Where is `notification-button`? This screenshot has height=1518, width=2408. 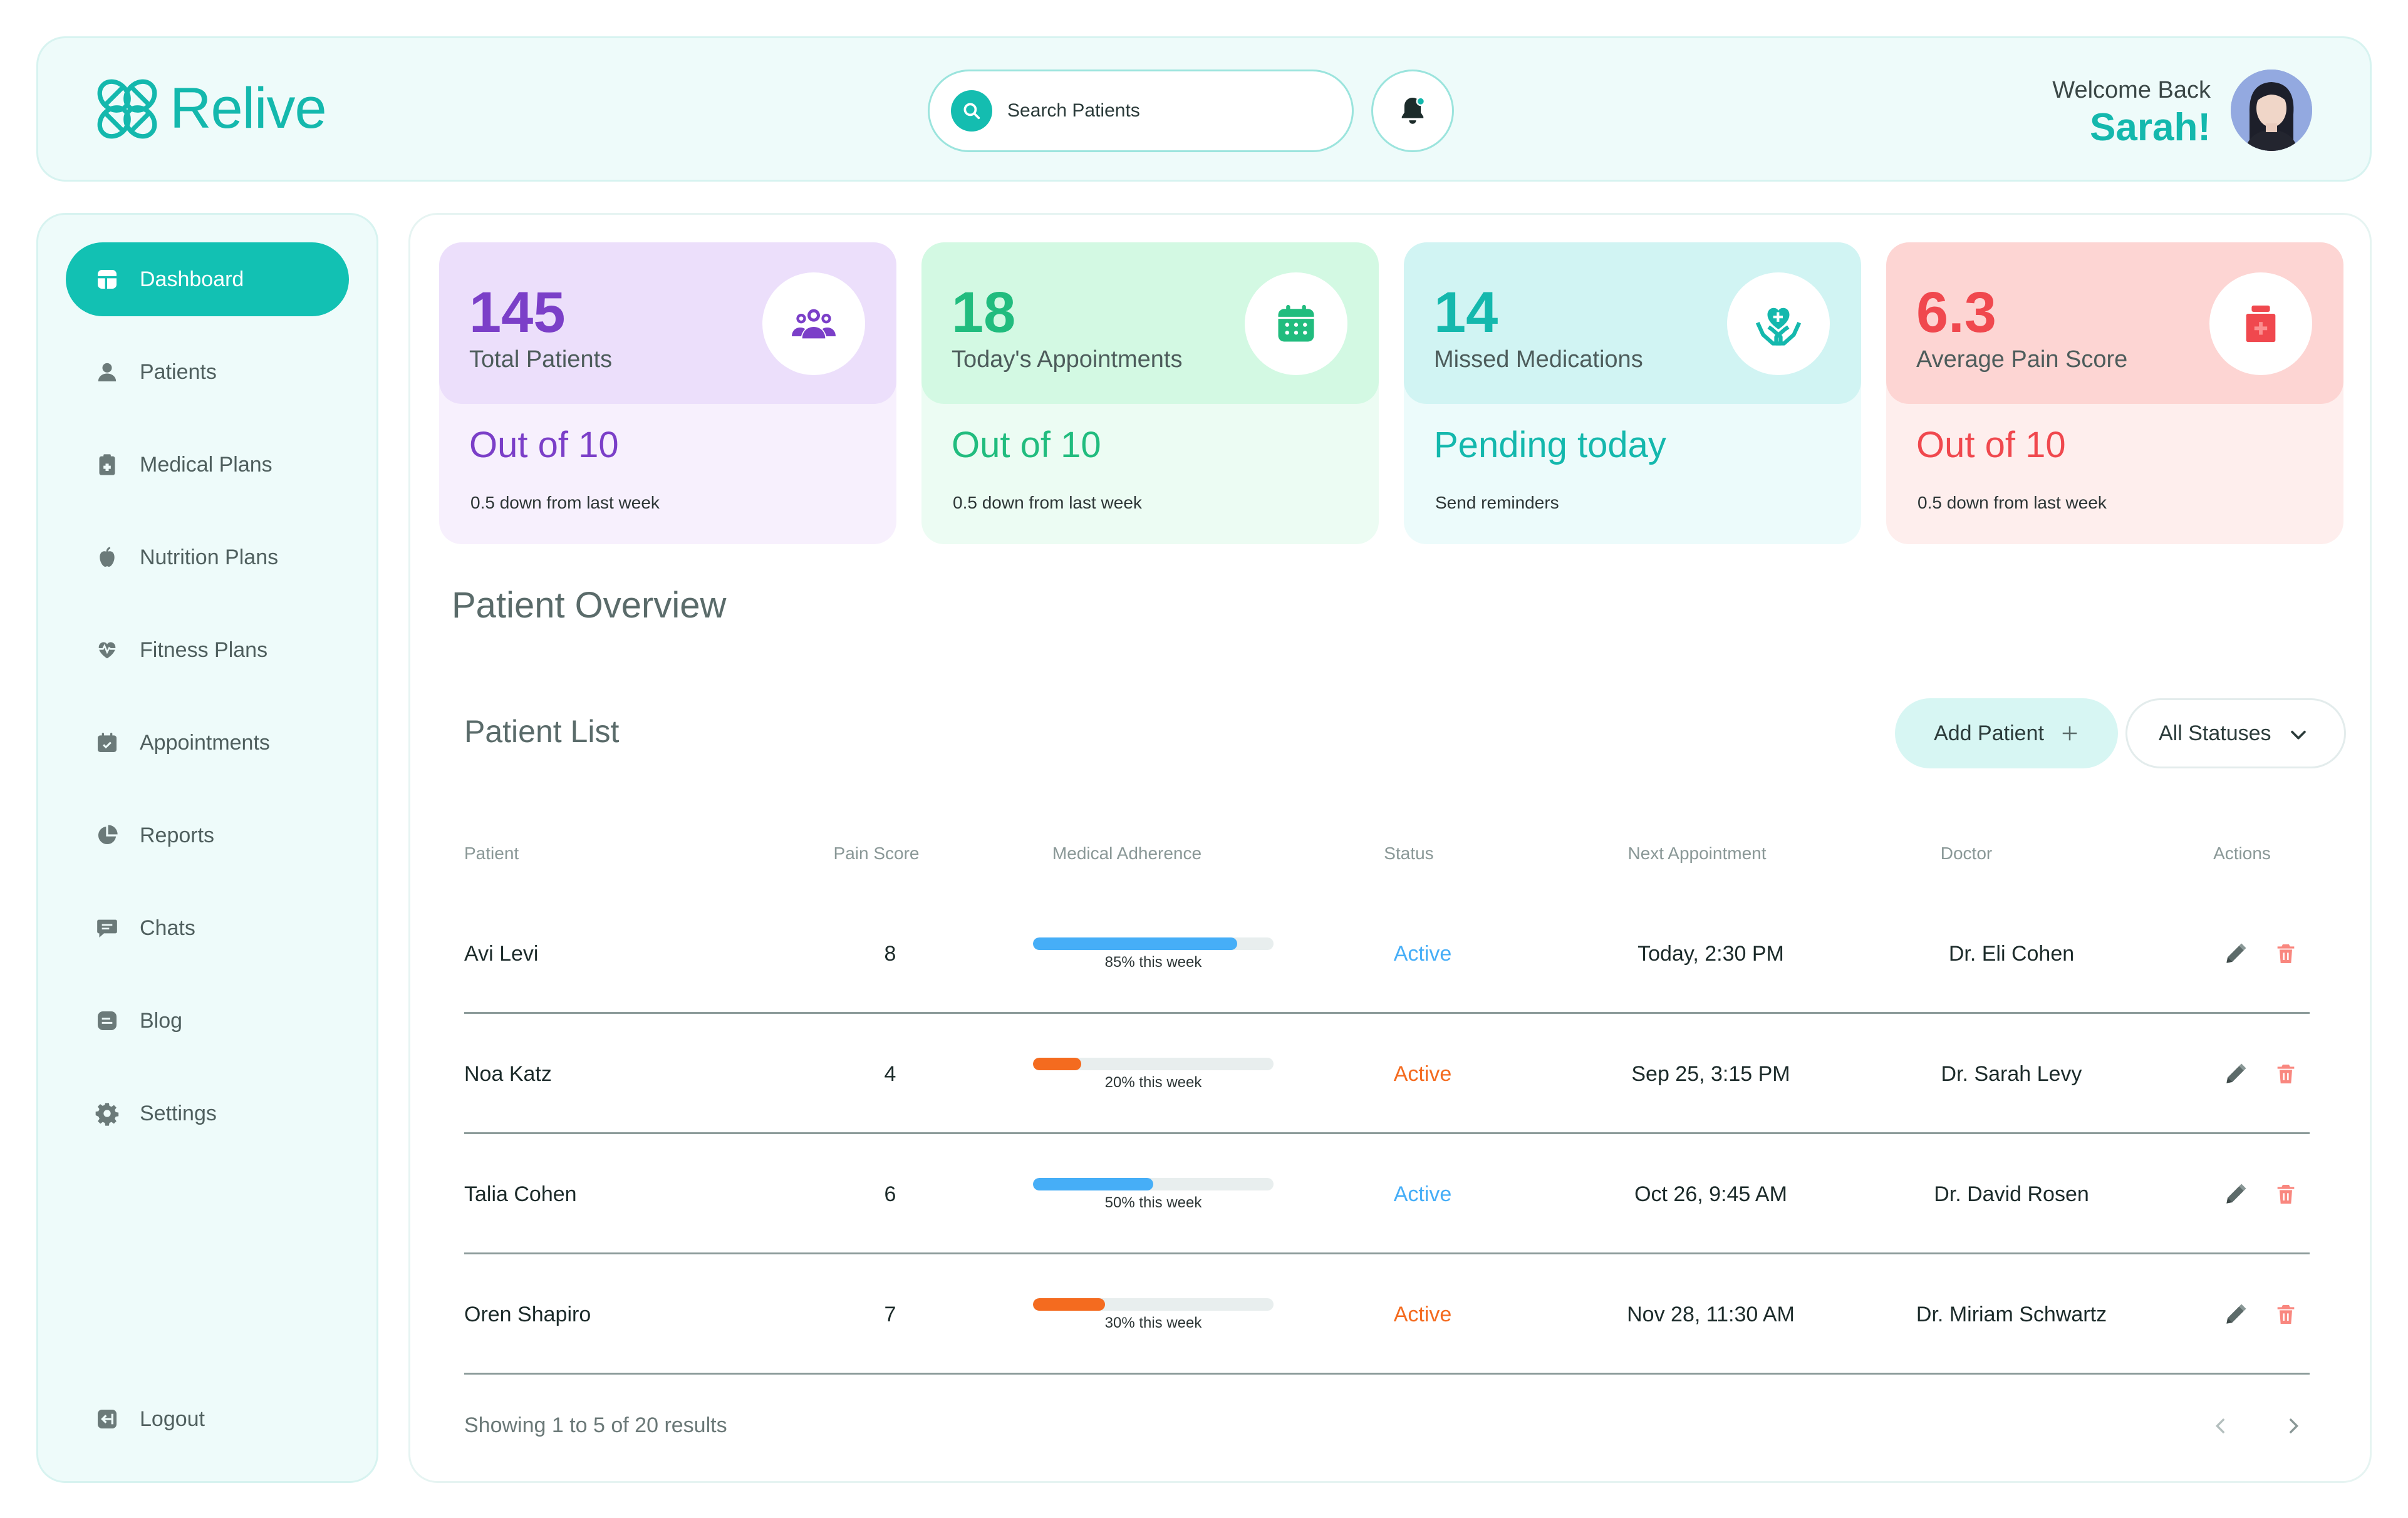 notification-button is located at coordinates (1413, 111).